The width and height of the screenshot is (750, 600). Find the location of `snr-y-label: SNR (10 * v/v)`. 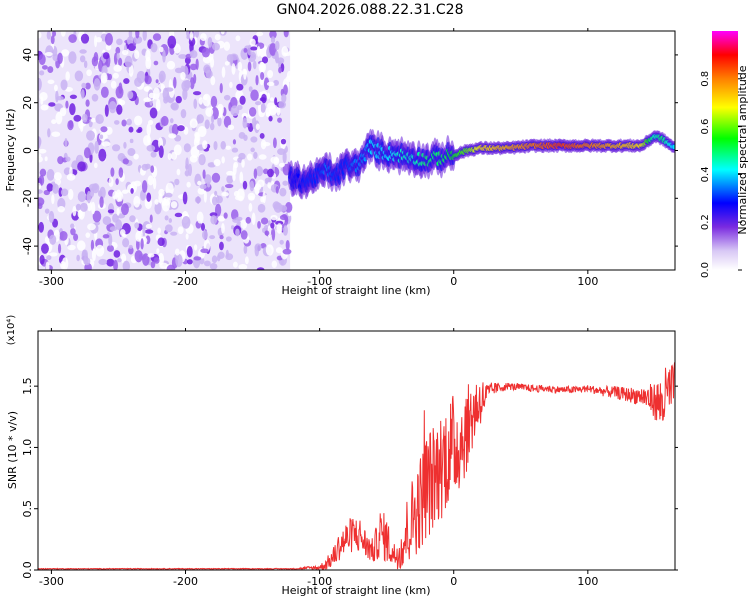

snr-y-label: SNR (10 * v/v) is located at coordinates (12, 450).